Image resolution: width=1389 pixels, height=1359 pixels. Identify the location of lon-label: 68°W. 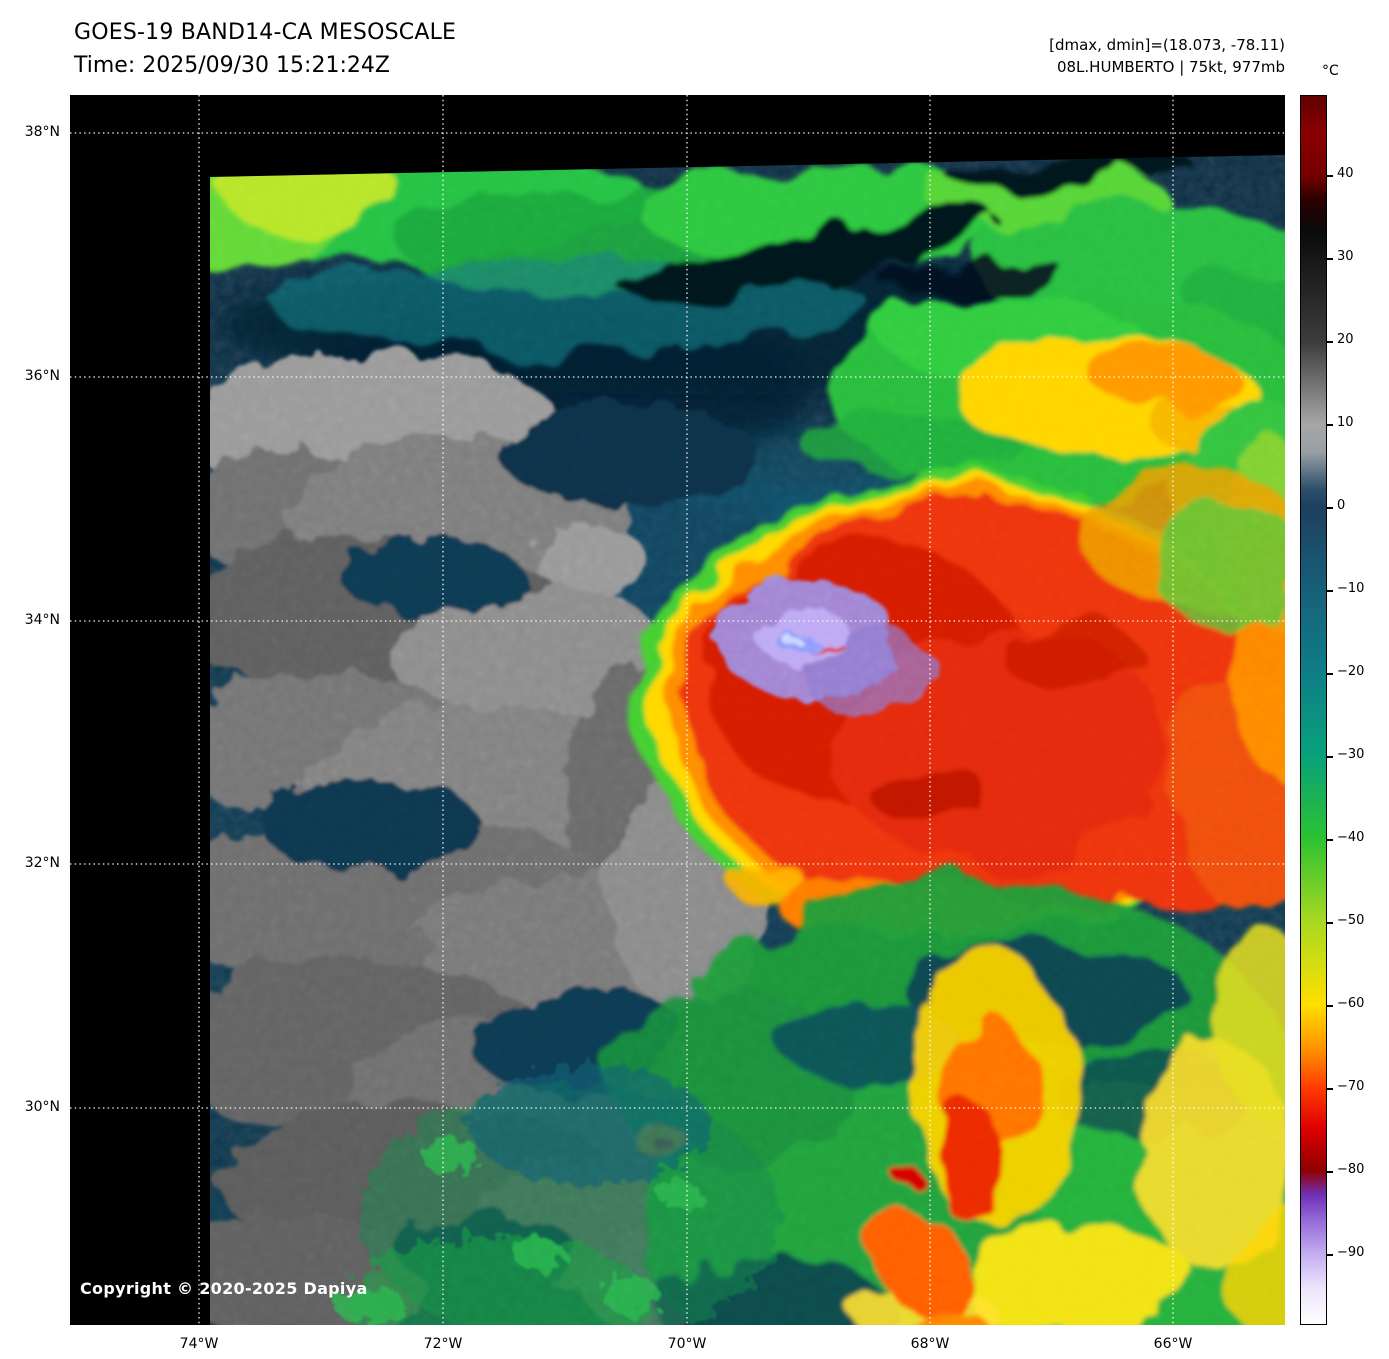
(930, 1344).